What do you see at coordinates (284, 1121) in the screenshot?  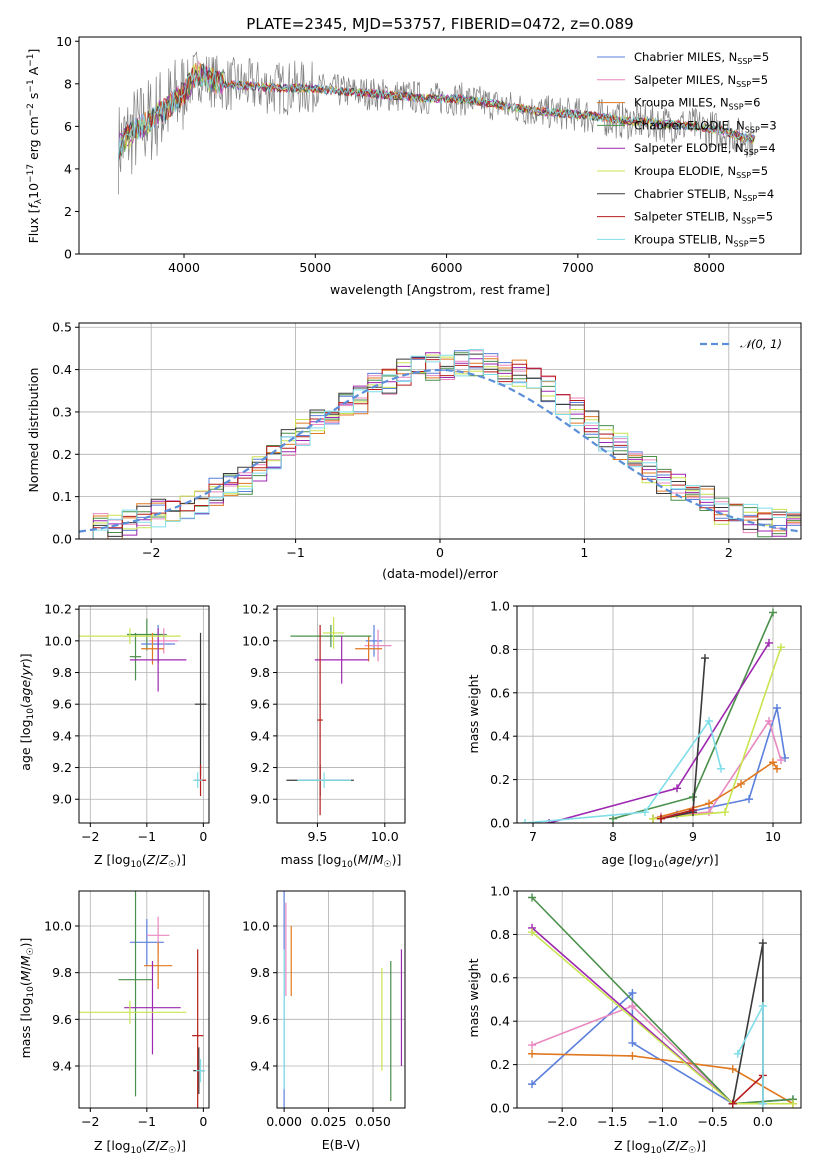 I see `x-tick-label: 0.000` at bounding box center [284, 1121].